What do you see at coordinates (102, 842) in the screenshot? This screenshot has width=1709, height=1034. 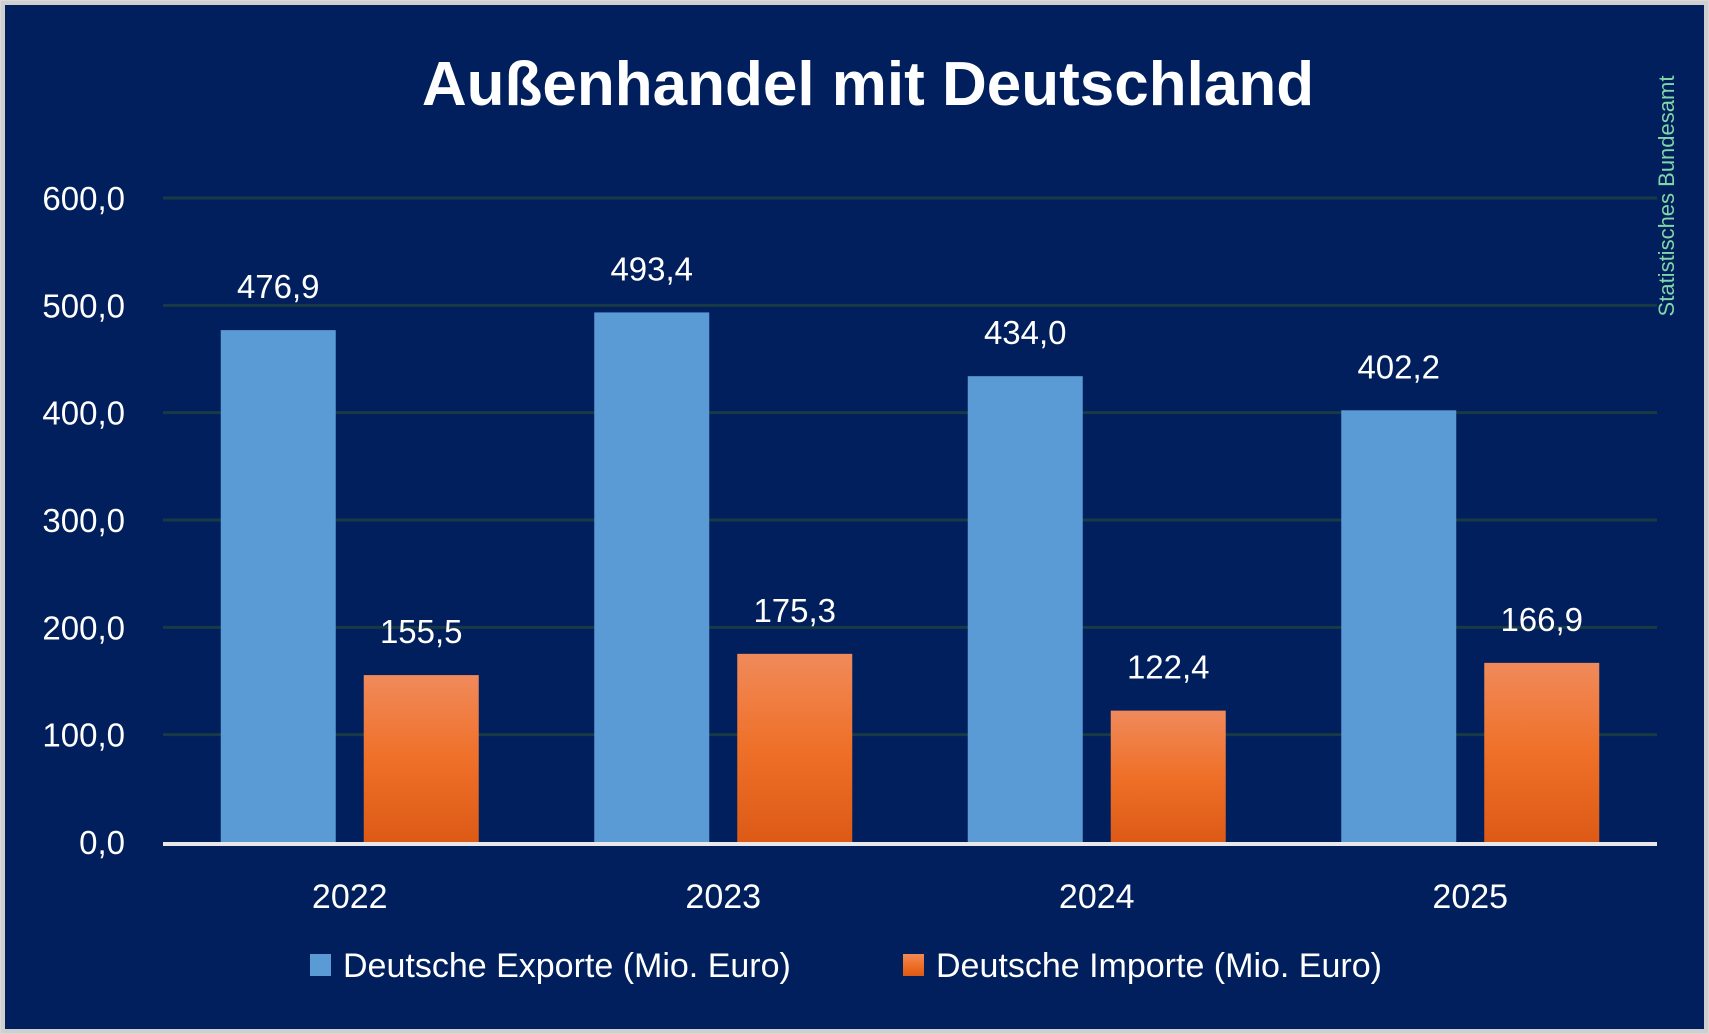 I see `y-tick-label: 0,0` at bounding box center [102, 842].